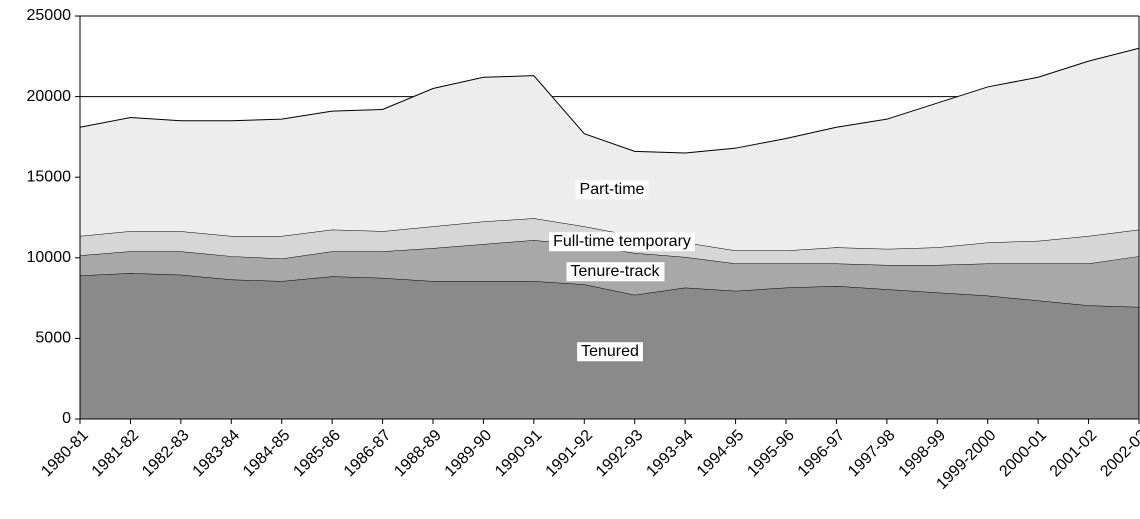 The width and height of the screenshot is (1140, 519). Describe the element at coordinates (771, 454) in the screenshot. I see `x-tick-label: 1995-96` at that location.